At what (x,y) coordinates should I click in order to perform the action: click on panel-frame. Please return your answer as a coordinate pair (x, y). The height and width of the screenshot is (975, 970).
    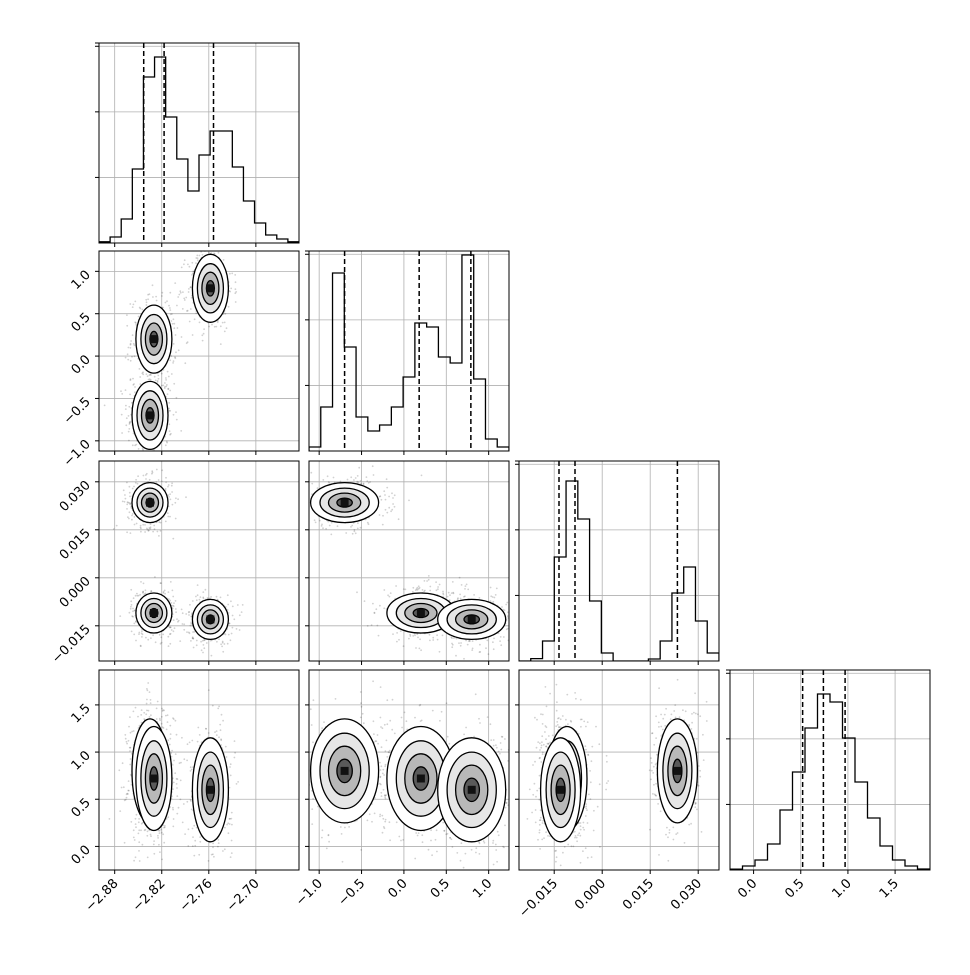
    Looking at the image, I should click on (199, 143).